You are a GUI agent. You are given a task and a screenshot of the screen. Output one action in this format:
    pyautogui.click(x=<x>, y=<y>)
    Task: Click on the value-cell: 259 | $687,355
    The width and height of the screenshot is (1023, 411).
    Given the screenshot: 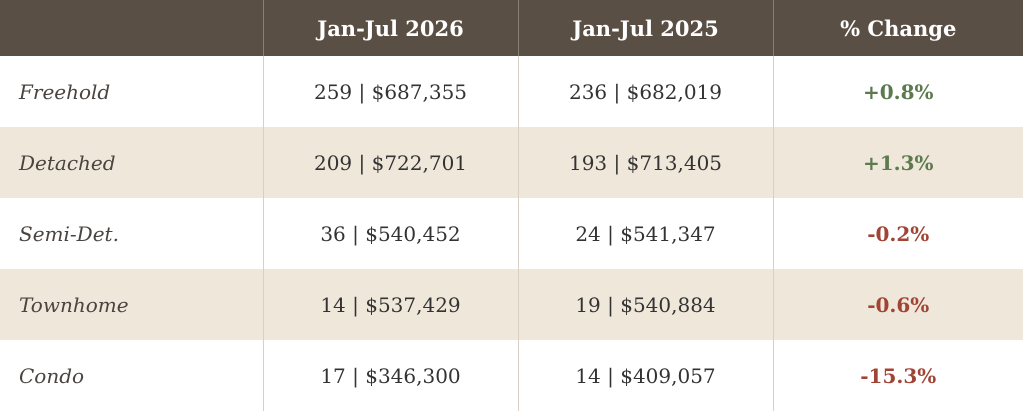 What is the action you would take?
    pyautogui.click(x=390, y=91)
    